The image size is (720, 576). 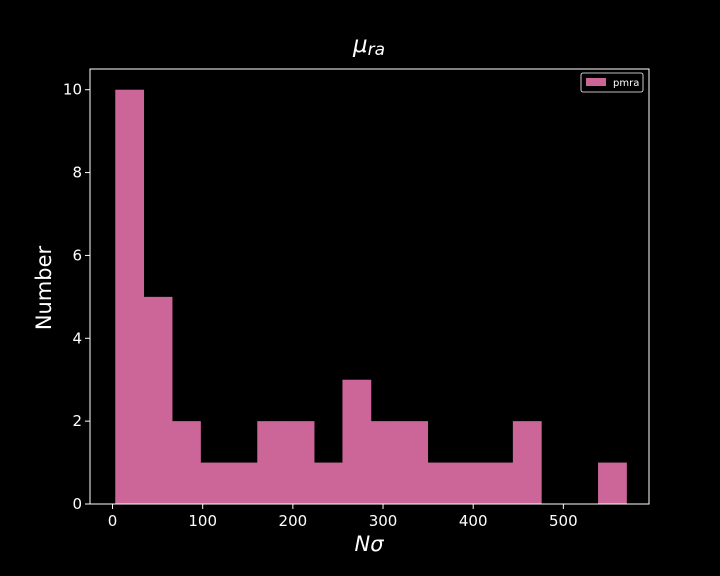 What do you see at coordinates (369, 544) in the screenshot?
I see `x-axis-label: Nσ` at bounding box center [369, 544].